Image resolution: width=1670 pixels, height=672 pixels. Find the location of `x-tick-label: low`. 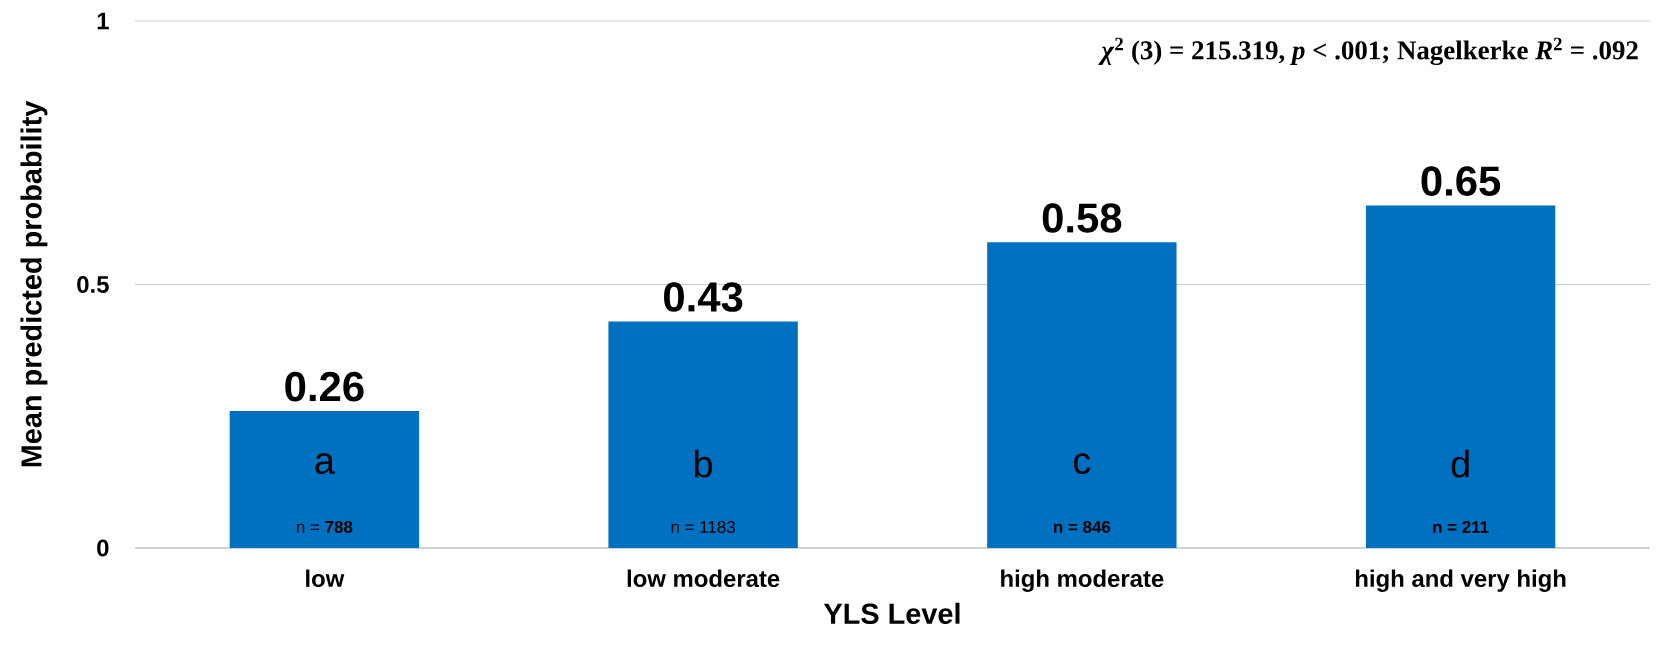

x-tick-label: low is located at coordinates (325, 578).